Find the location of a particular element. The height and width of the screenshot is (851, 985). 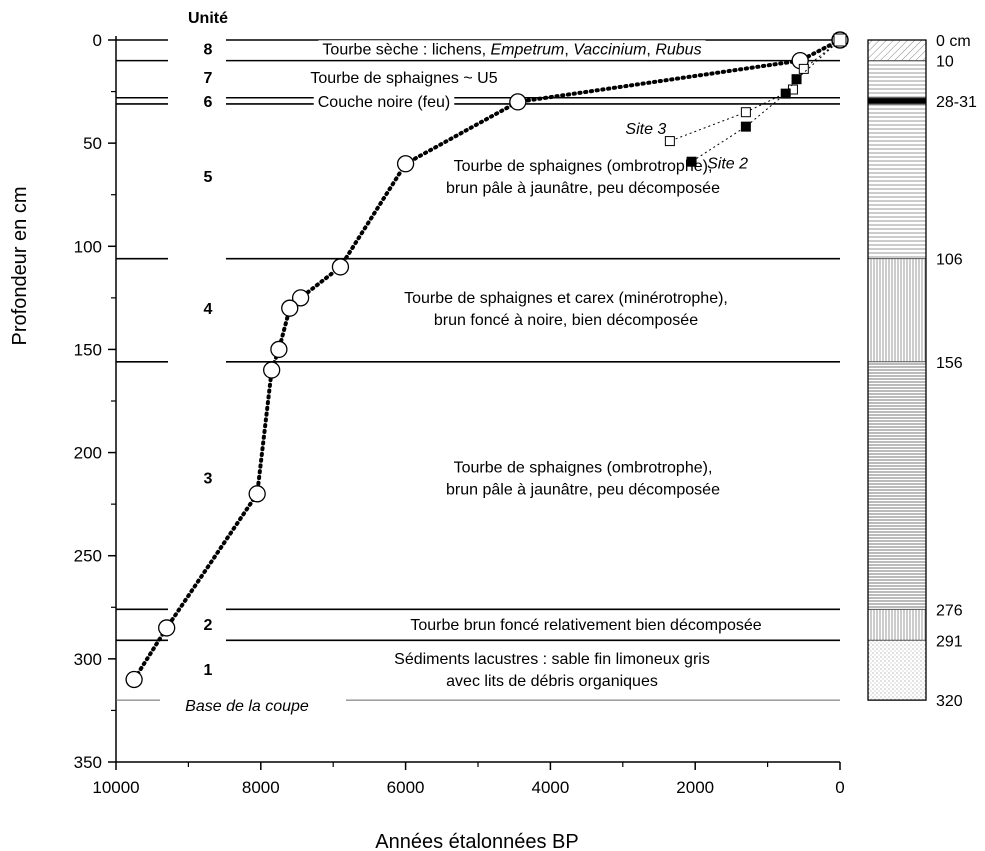

units-header: Unité is located at coordinates (208, 18).